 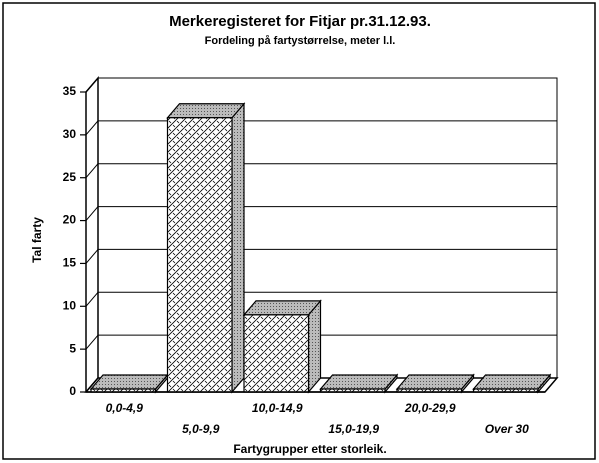 I want to click on y-tick-label: 0, so click(x=72, y=391).